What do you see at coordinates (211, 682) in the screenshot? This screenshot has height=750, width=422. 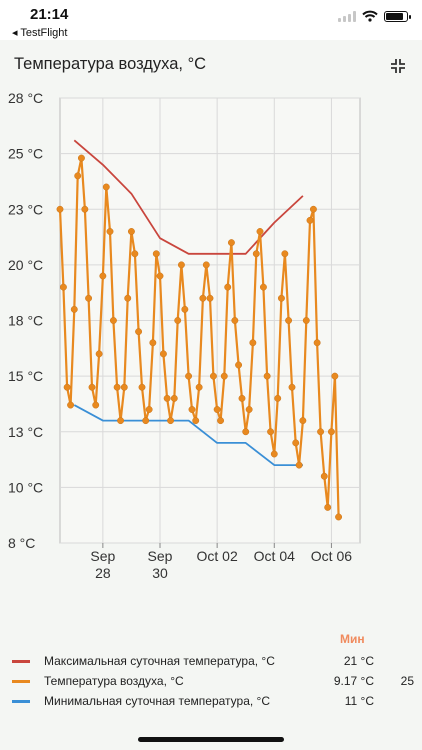 I see `legend-row-temp: Температура воздуха, °C 9.17 °C 25` at bounding box center [211, 682].